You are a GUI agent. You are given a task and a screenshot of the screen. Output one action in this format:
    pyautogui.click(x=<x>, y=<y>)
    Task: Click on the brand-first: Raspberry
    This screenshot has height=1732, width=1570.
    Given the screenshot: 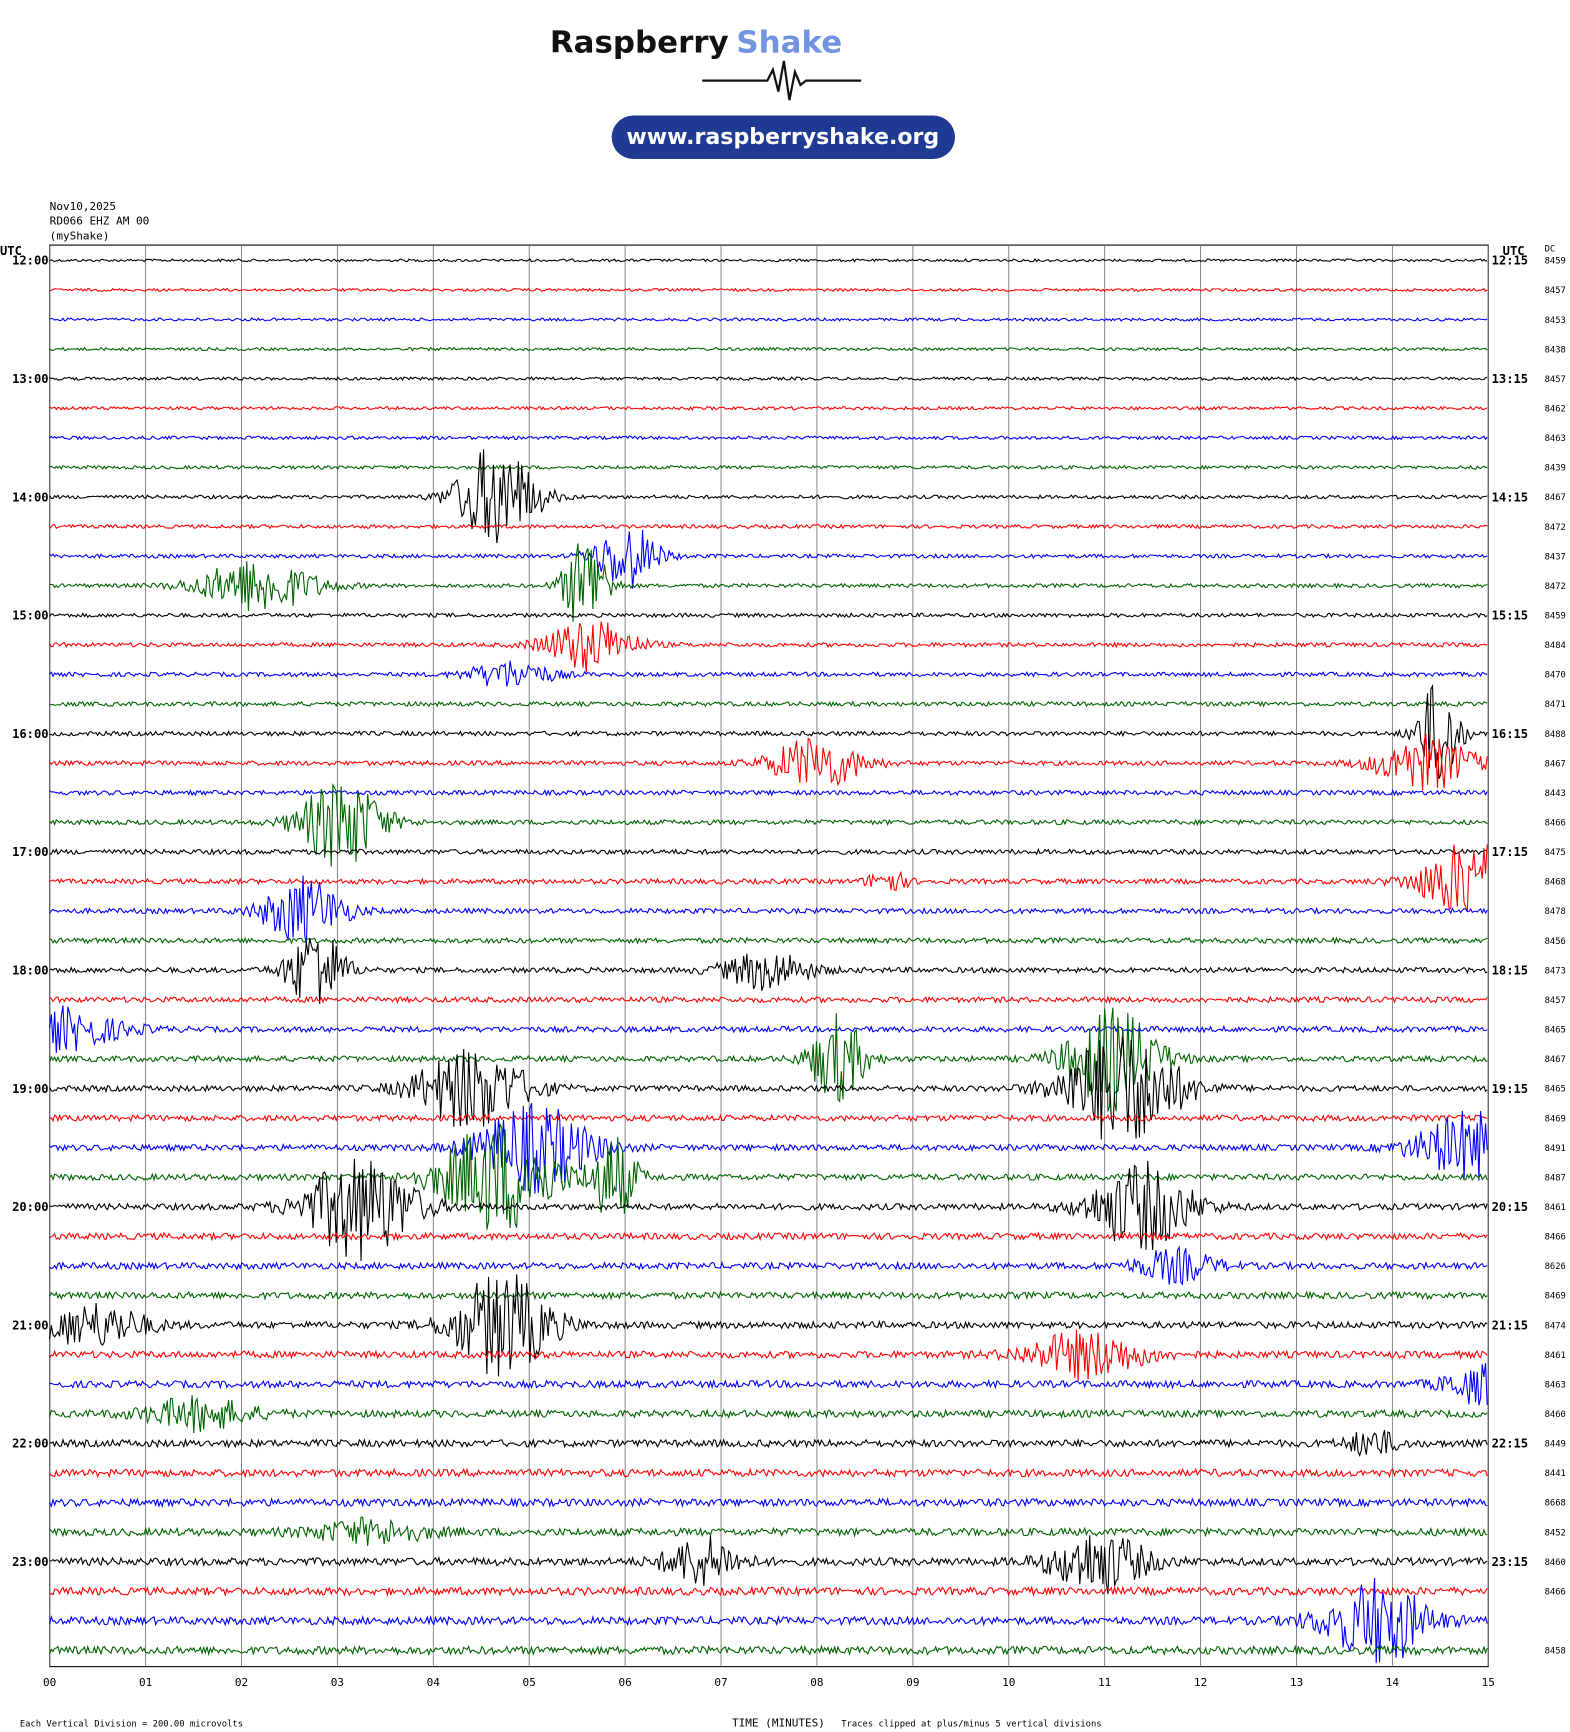 What is the action you would take?
    pyautogui.click(x=639, y=42)
    